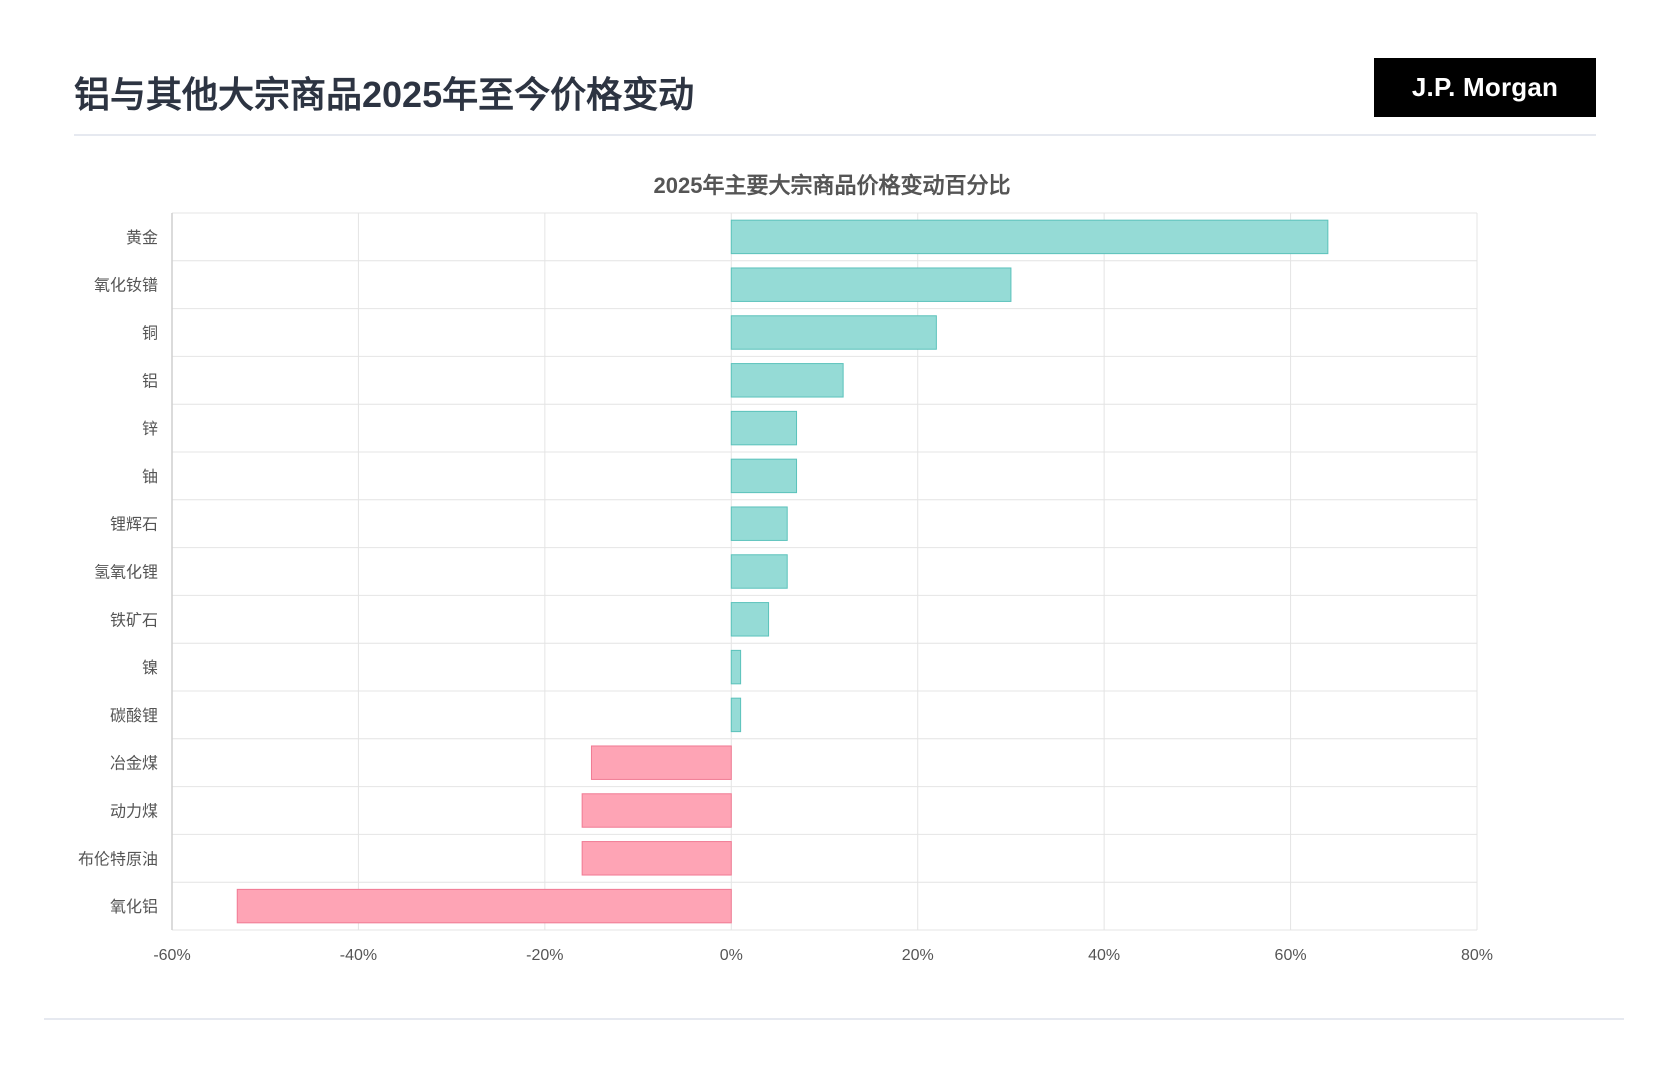  I want to click on footer-divider, so click(834, 1019).